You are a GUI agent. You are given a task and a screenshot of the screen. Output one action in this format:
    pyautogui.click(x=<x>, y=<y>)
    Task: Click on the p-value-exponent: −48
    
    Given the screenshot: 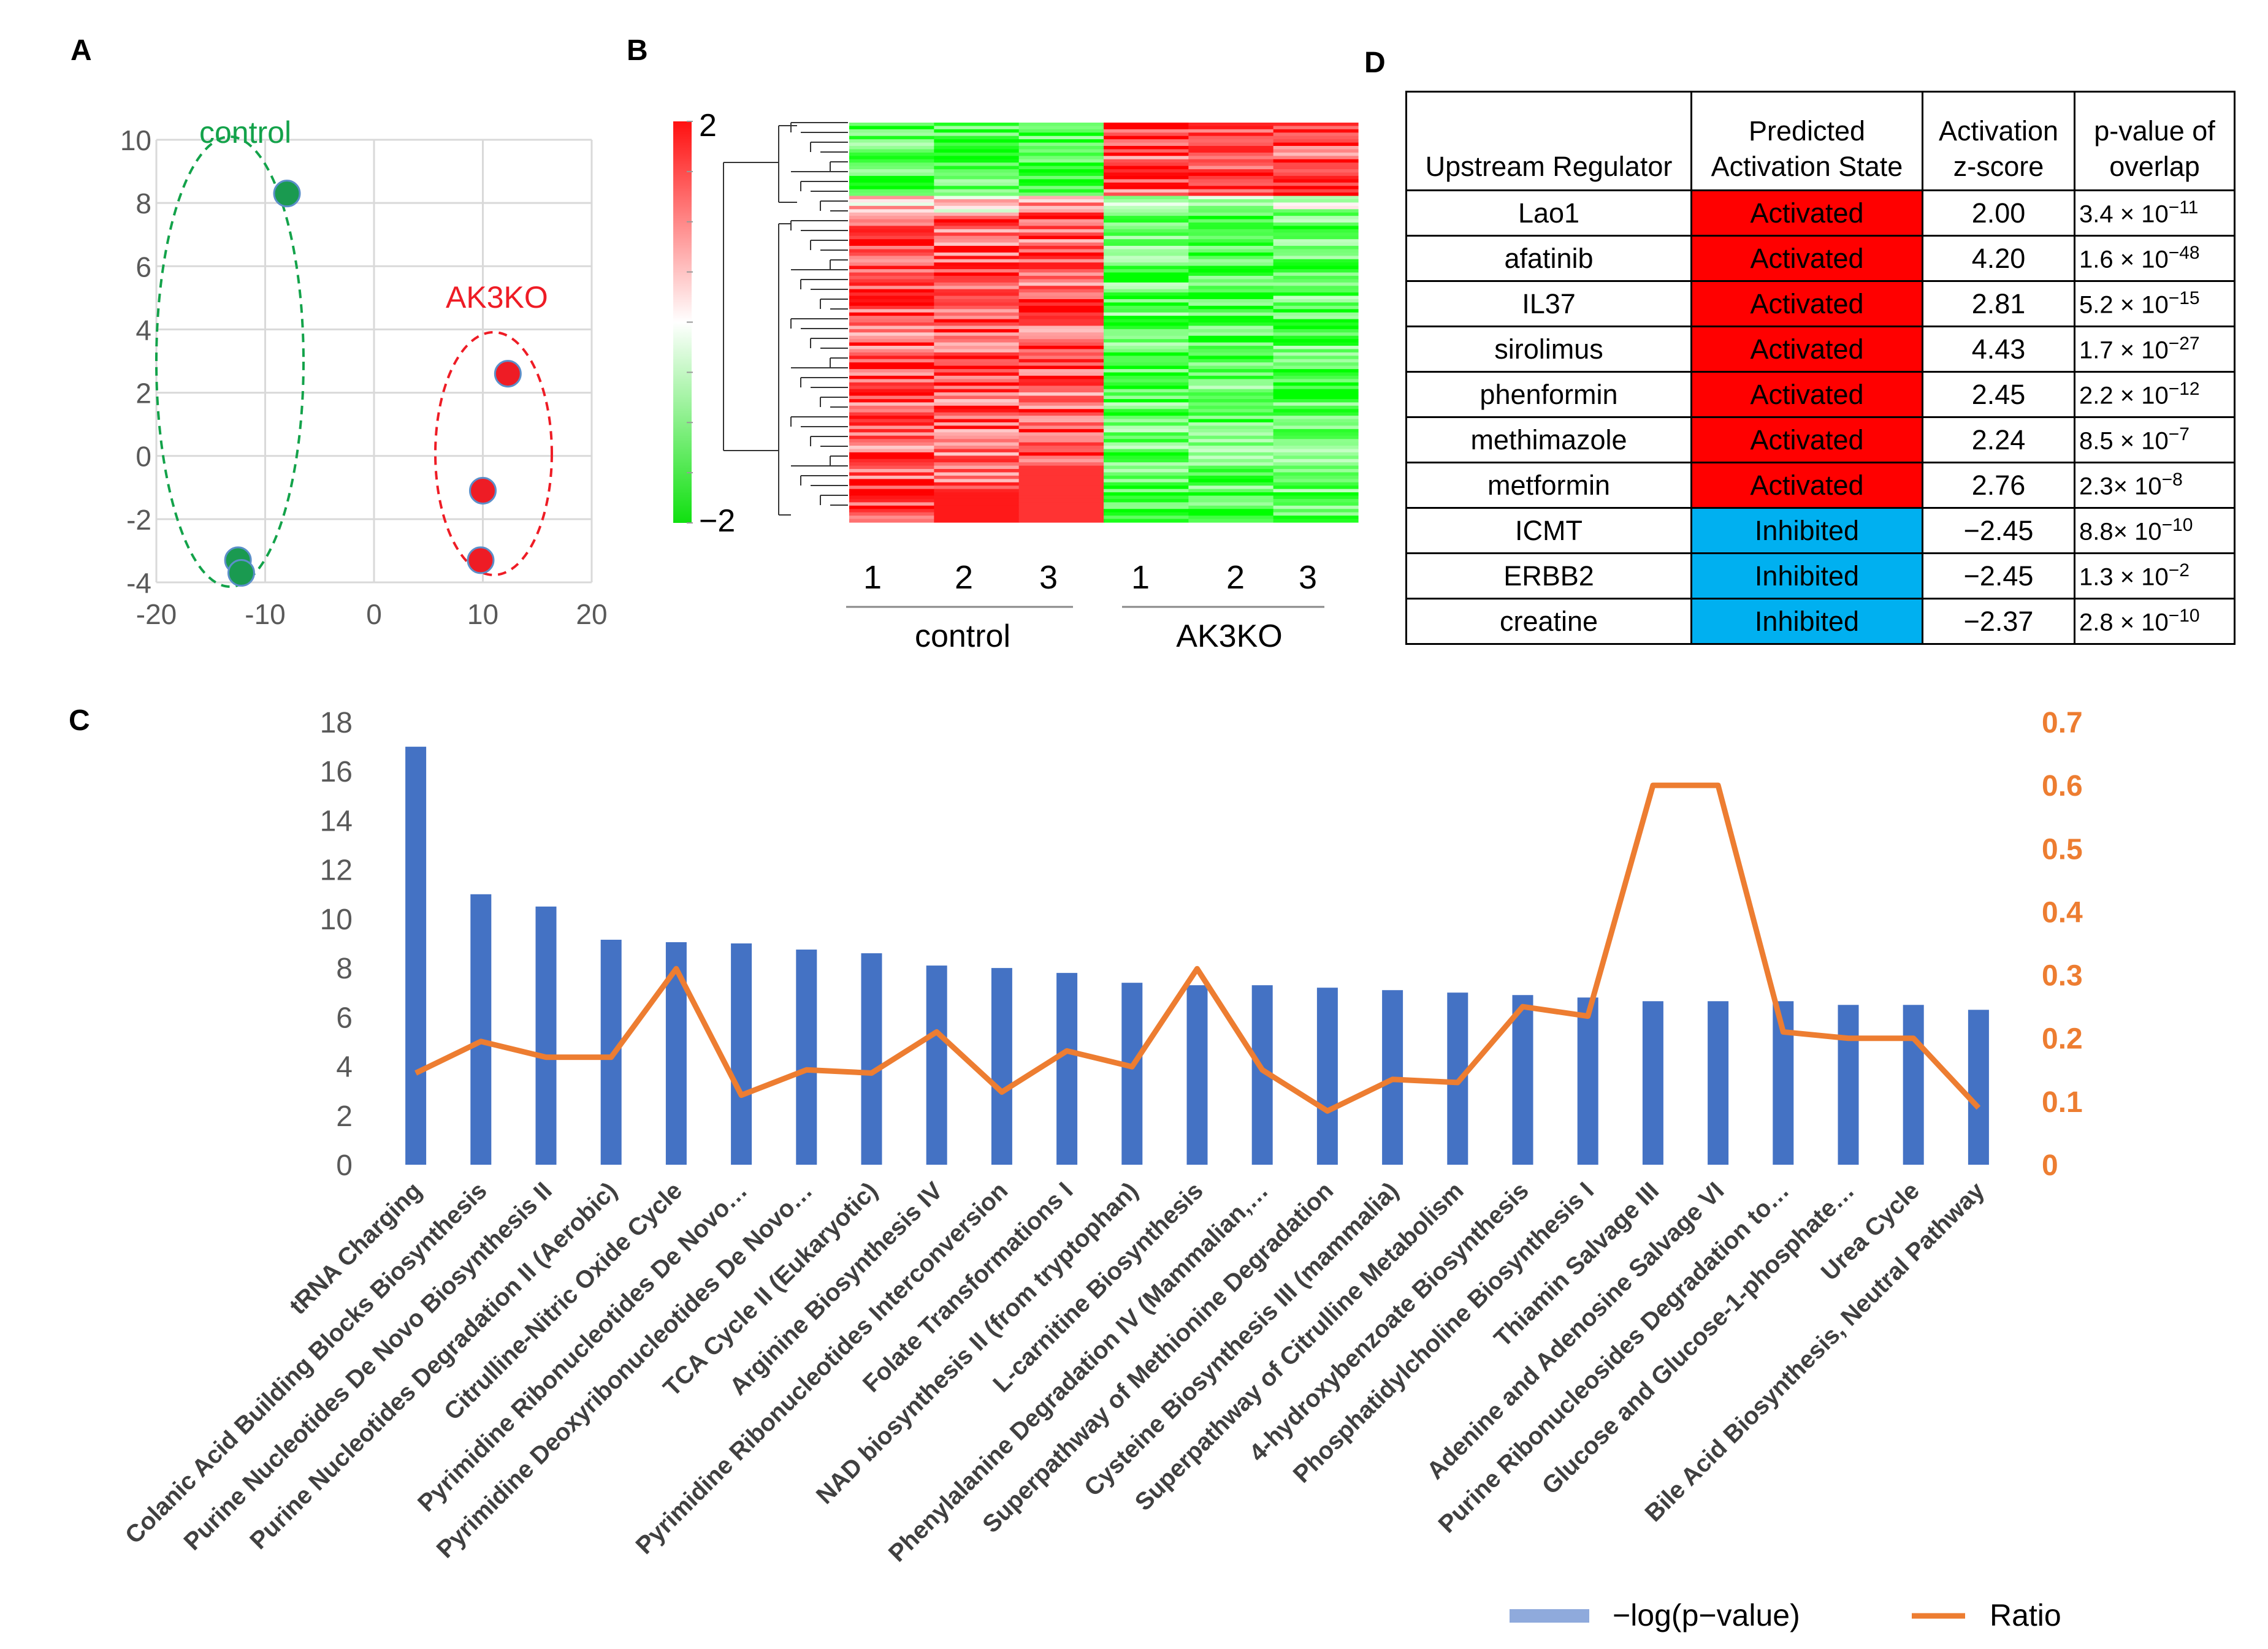 What is the action you would take?
    pyautogui.click(x=2184, y=253)
    